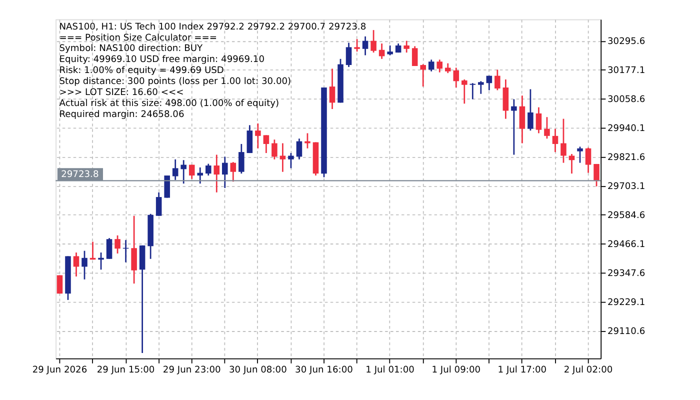 The width and height of the screenshot is (700, 400). Describe the element at coordinates (121, 115) in the screenshot. I see `annotation: Required margin: 24658.06` at that location.